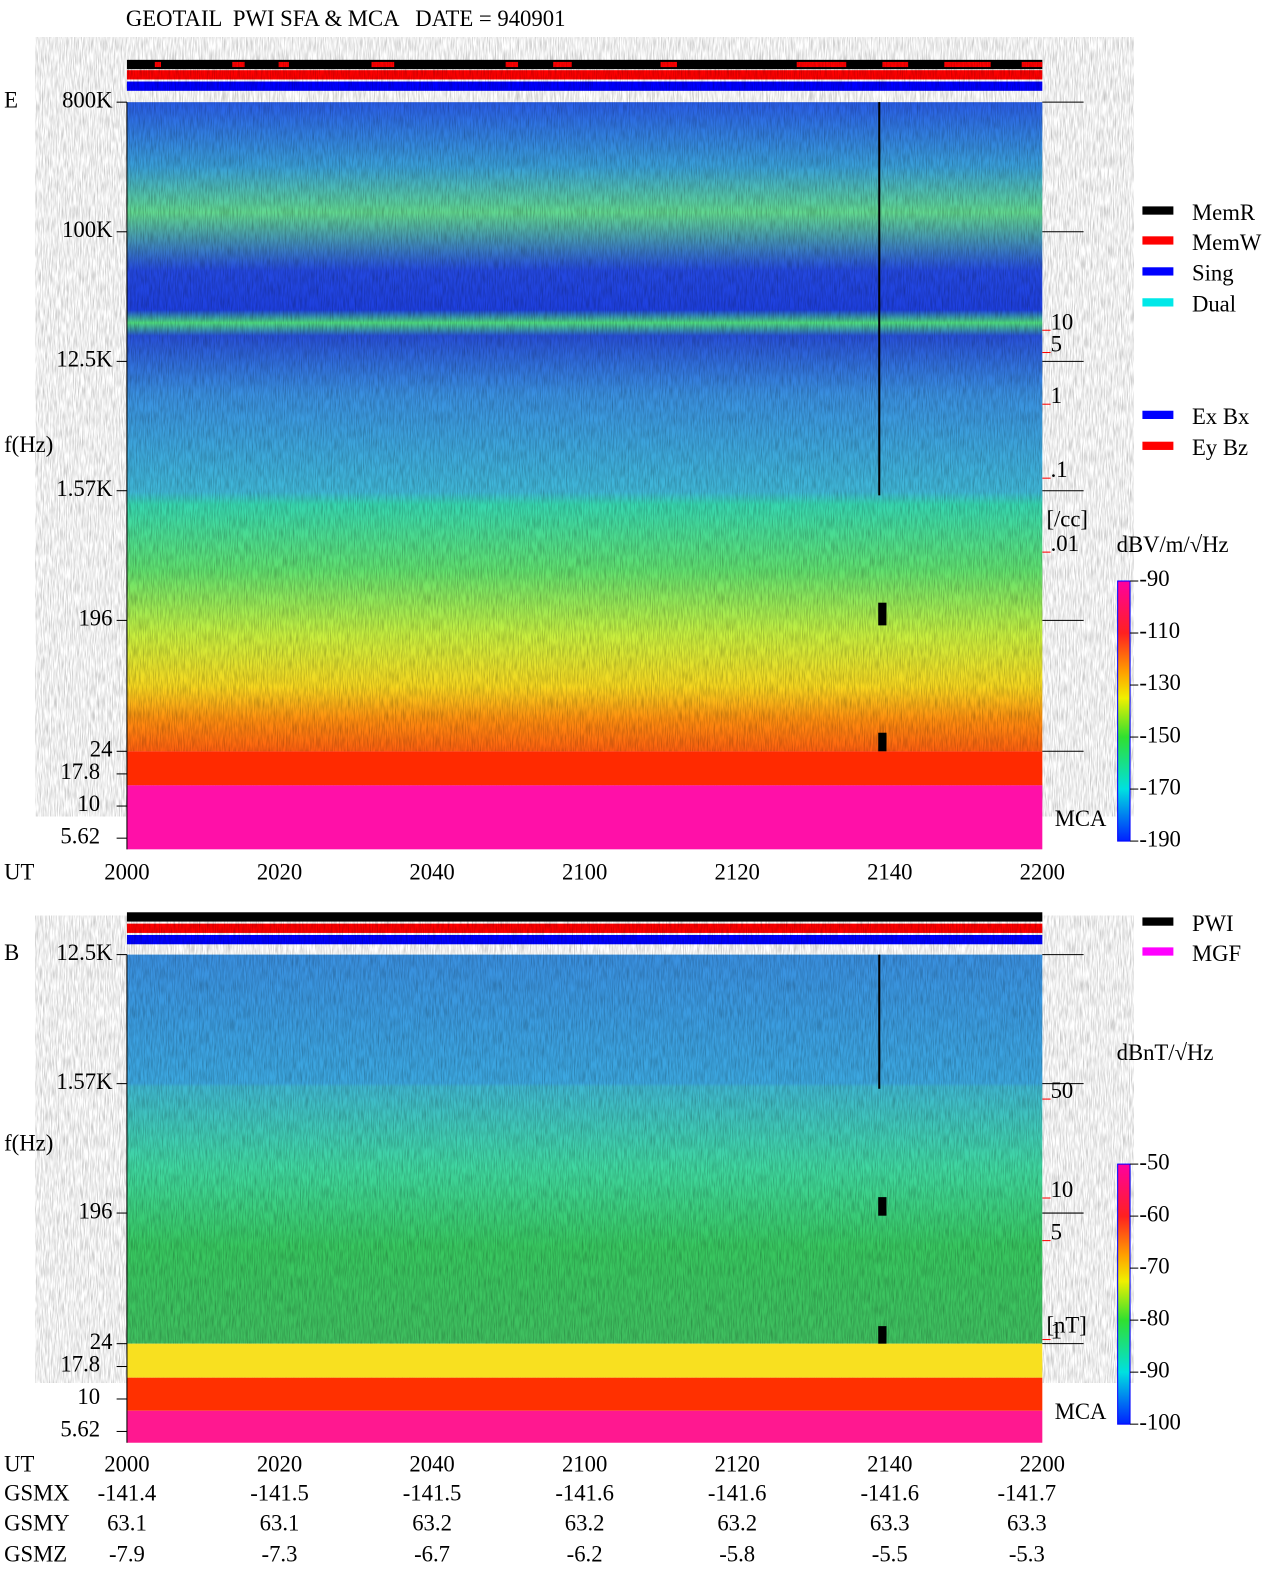 The image size is (1280, 1593). I want to click on panel-label: B, so click(11, 952).